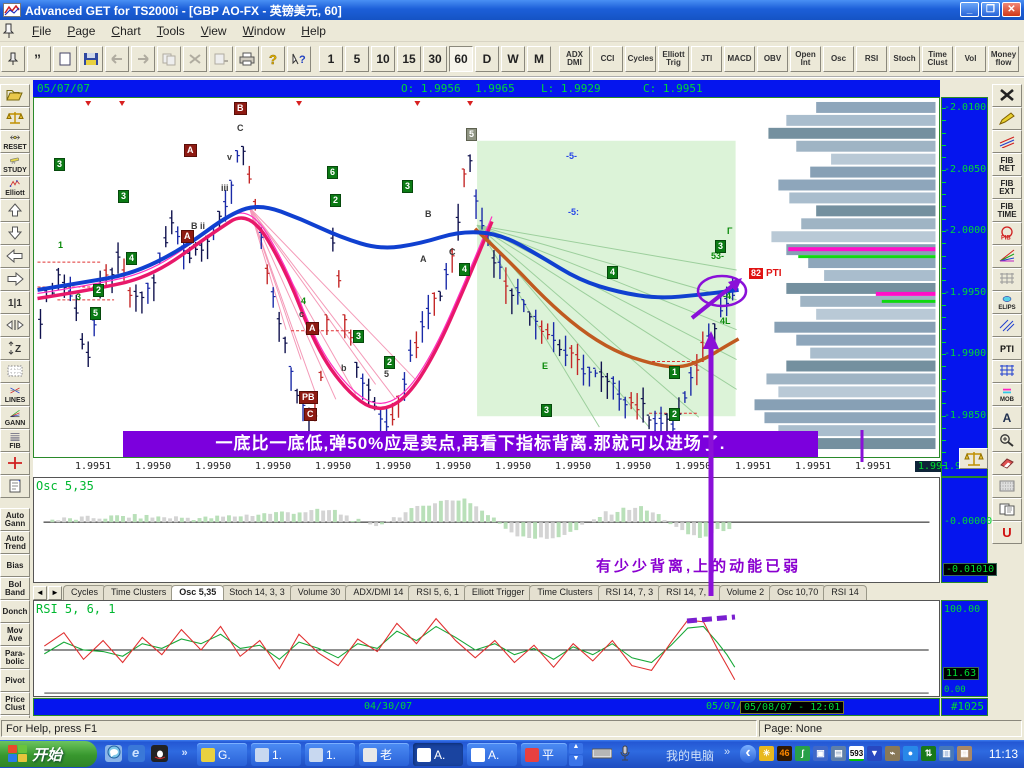  What do you see at coordinates (143, 59) in the screenshot?
I see `forward-button` at bounding box center [143, 59].